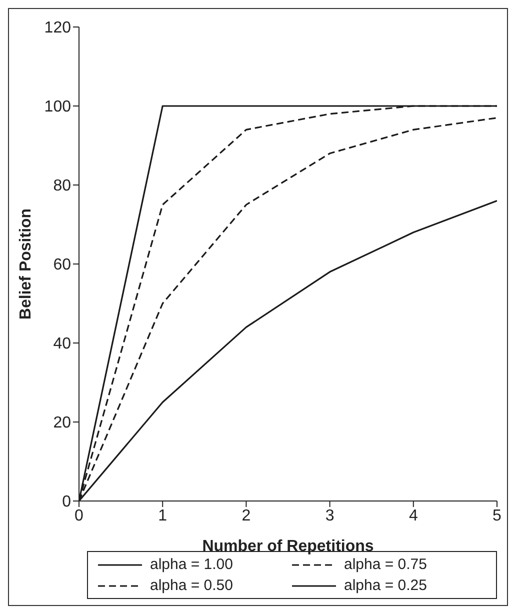  Describe the element at coordinates (163, 515) in the screenshot. I see `x-tick-label: 1` at that location.